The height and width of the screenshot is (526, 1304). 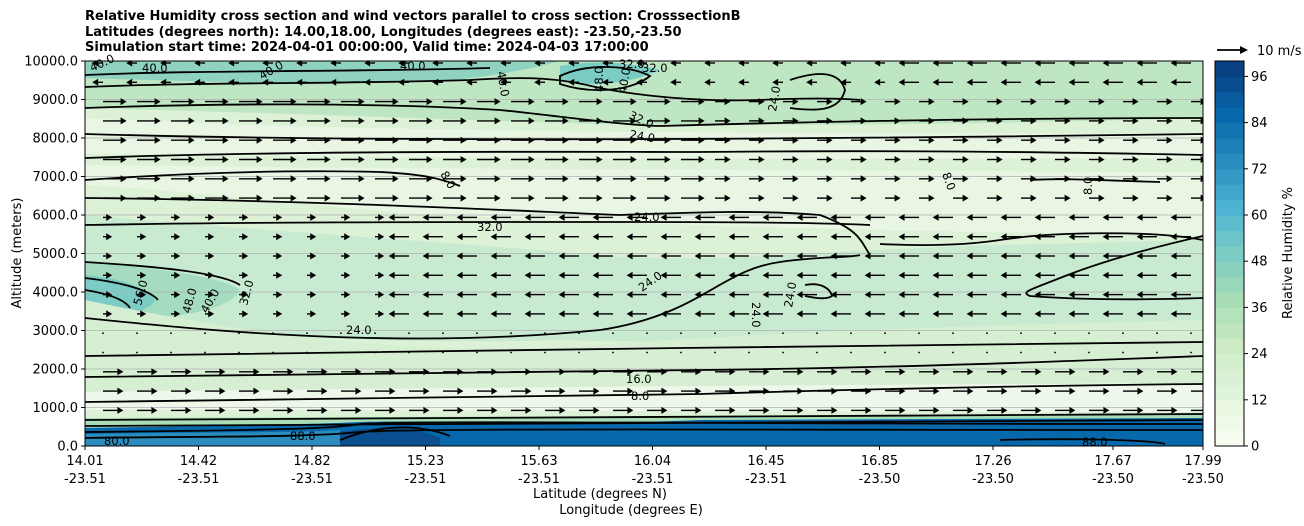 What do you see at coordinates (56, 216) in the screenshot?
I see `y-tick-label: 6000.0` at bounding box center [56, 216].